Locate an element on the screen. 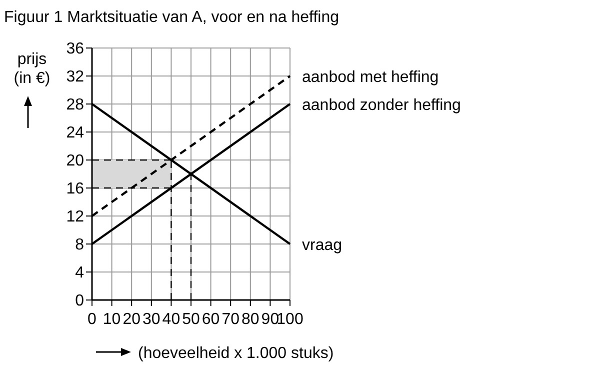  series-label: aanbod met heffing is located at coordinates (370, 77).